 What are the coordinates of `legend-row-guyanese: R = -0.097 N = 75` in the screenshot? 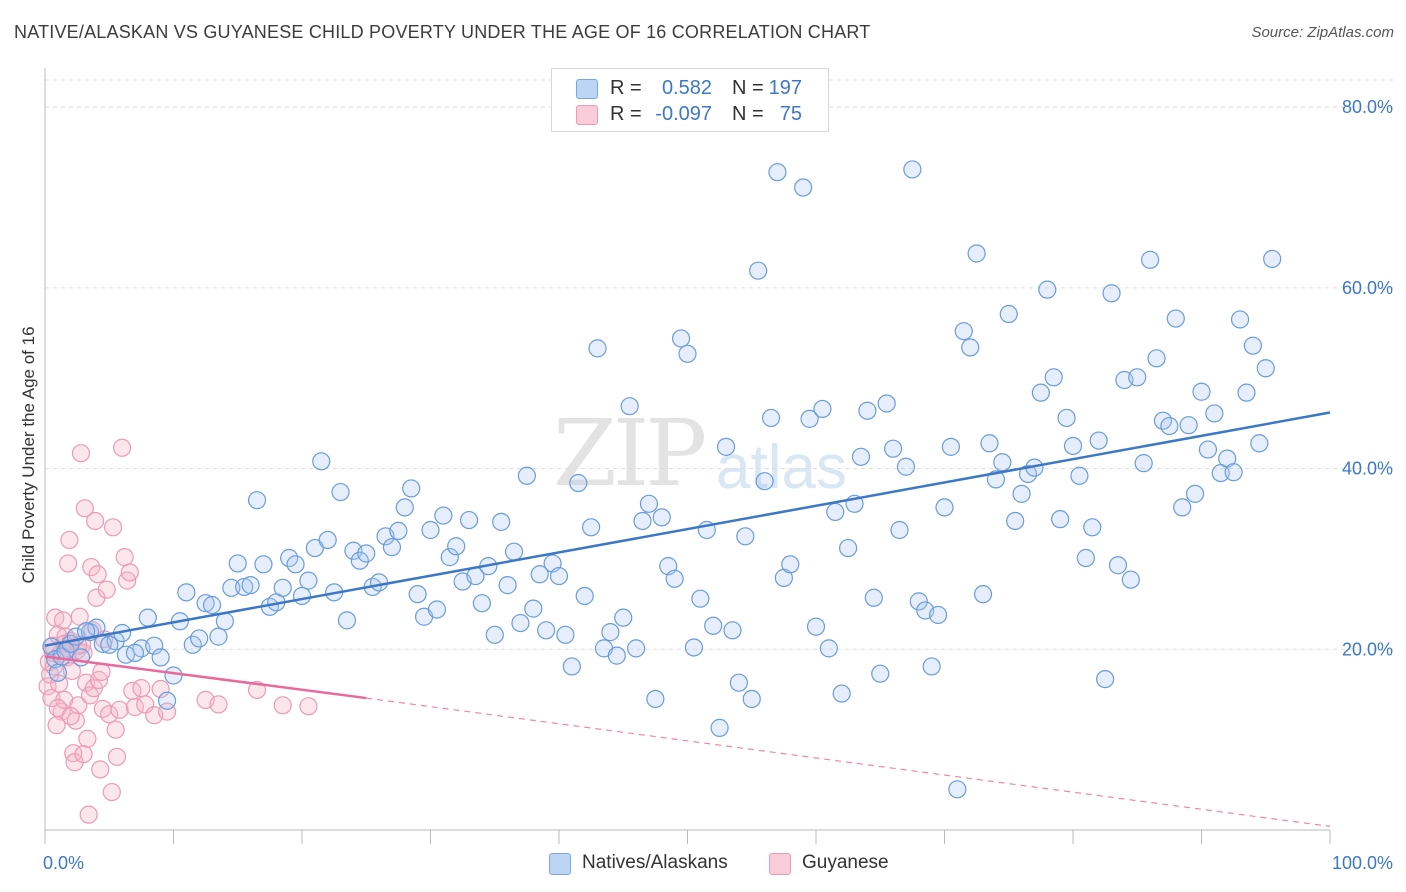 It's located at (690, 115).